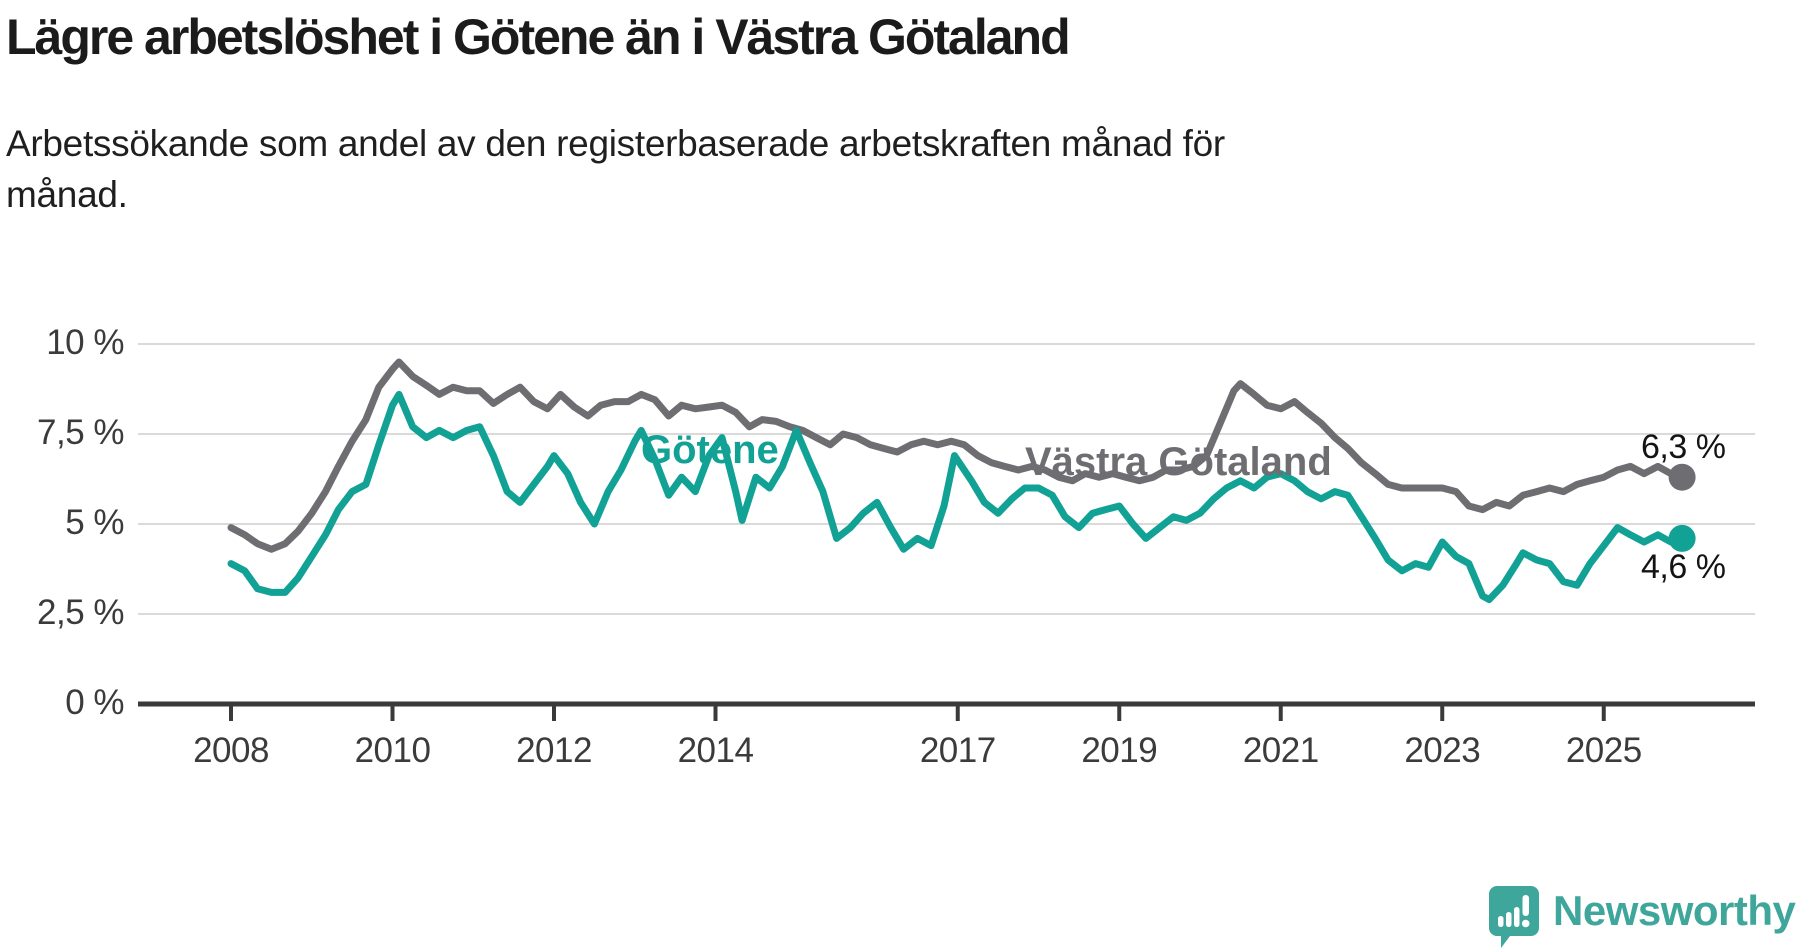 This screenshot has height=948, width=1800. Describe the element at coordinates (1683, 447) in the screenshot. I see `end-value-label-vastra-gotaland: 6,3 %` at that location.